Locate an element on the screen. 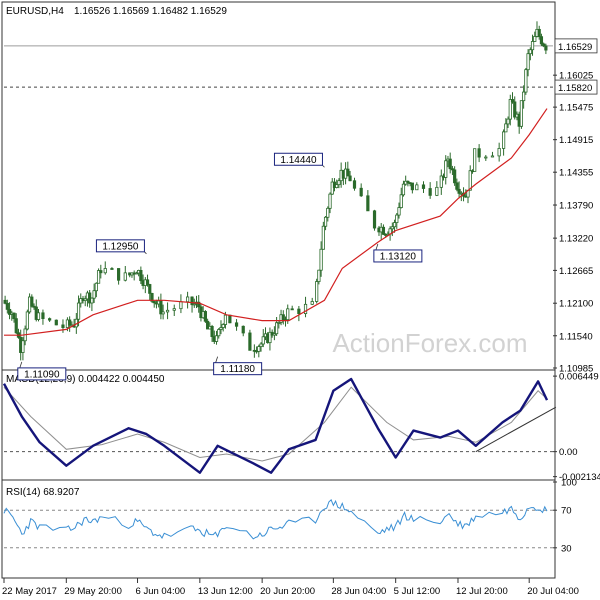 This screenshot has height=600, width=600. annotation-label: 1.11090 is located at coordinates (42, 374).